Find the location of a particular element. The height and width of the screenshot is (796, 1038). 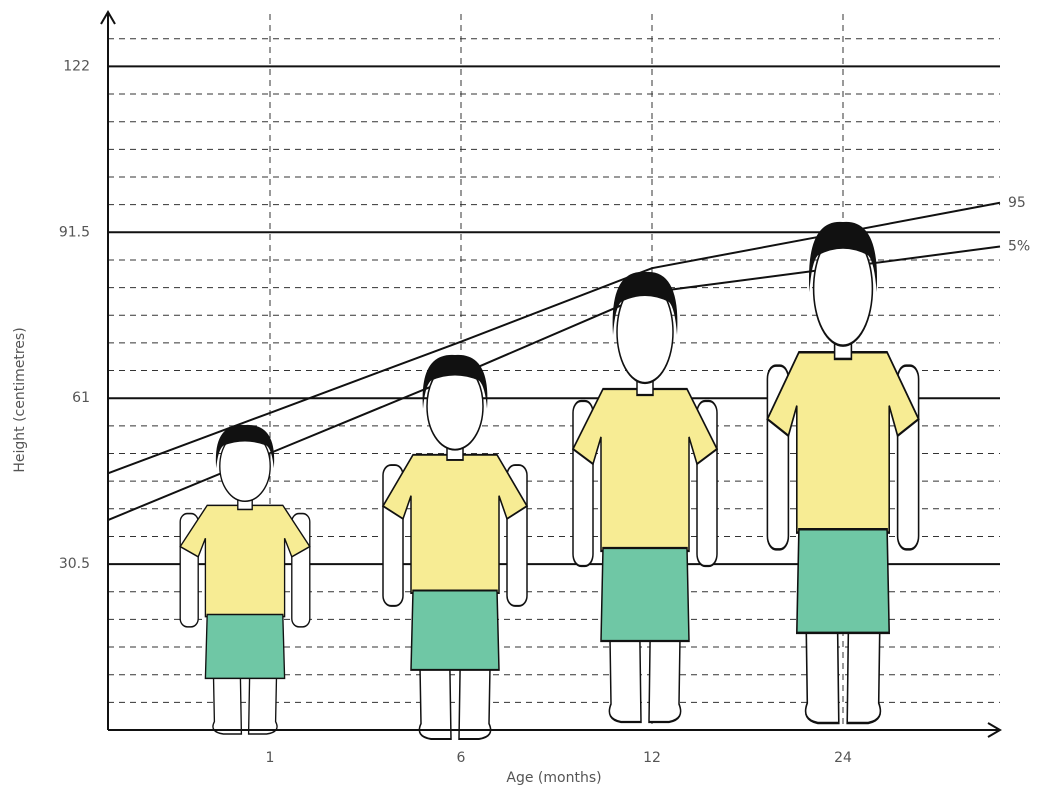

x-tick-label: 1 is located at coordinates (270, 758).